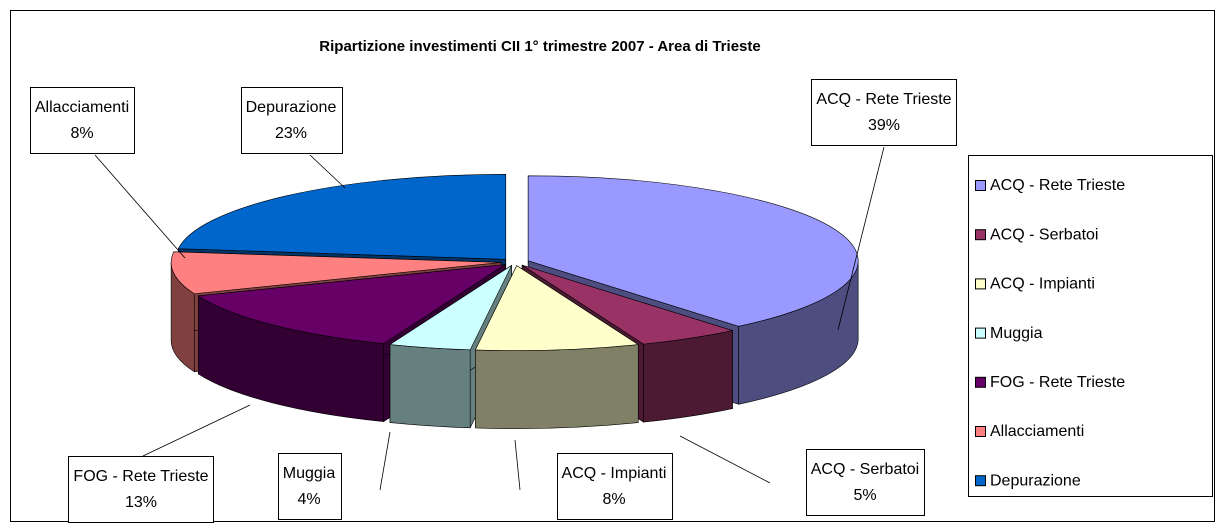 The height and width of the screenshot is (532, 1225). Describe the element at coordinates (1057, 185) in the screenshot. I see `legend-label: ACQ - Rete Trieste` at that location.